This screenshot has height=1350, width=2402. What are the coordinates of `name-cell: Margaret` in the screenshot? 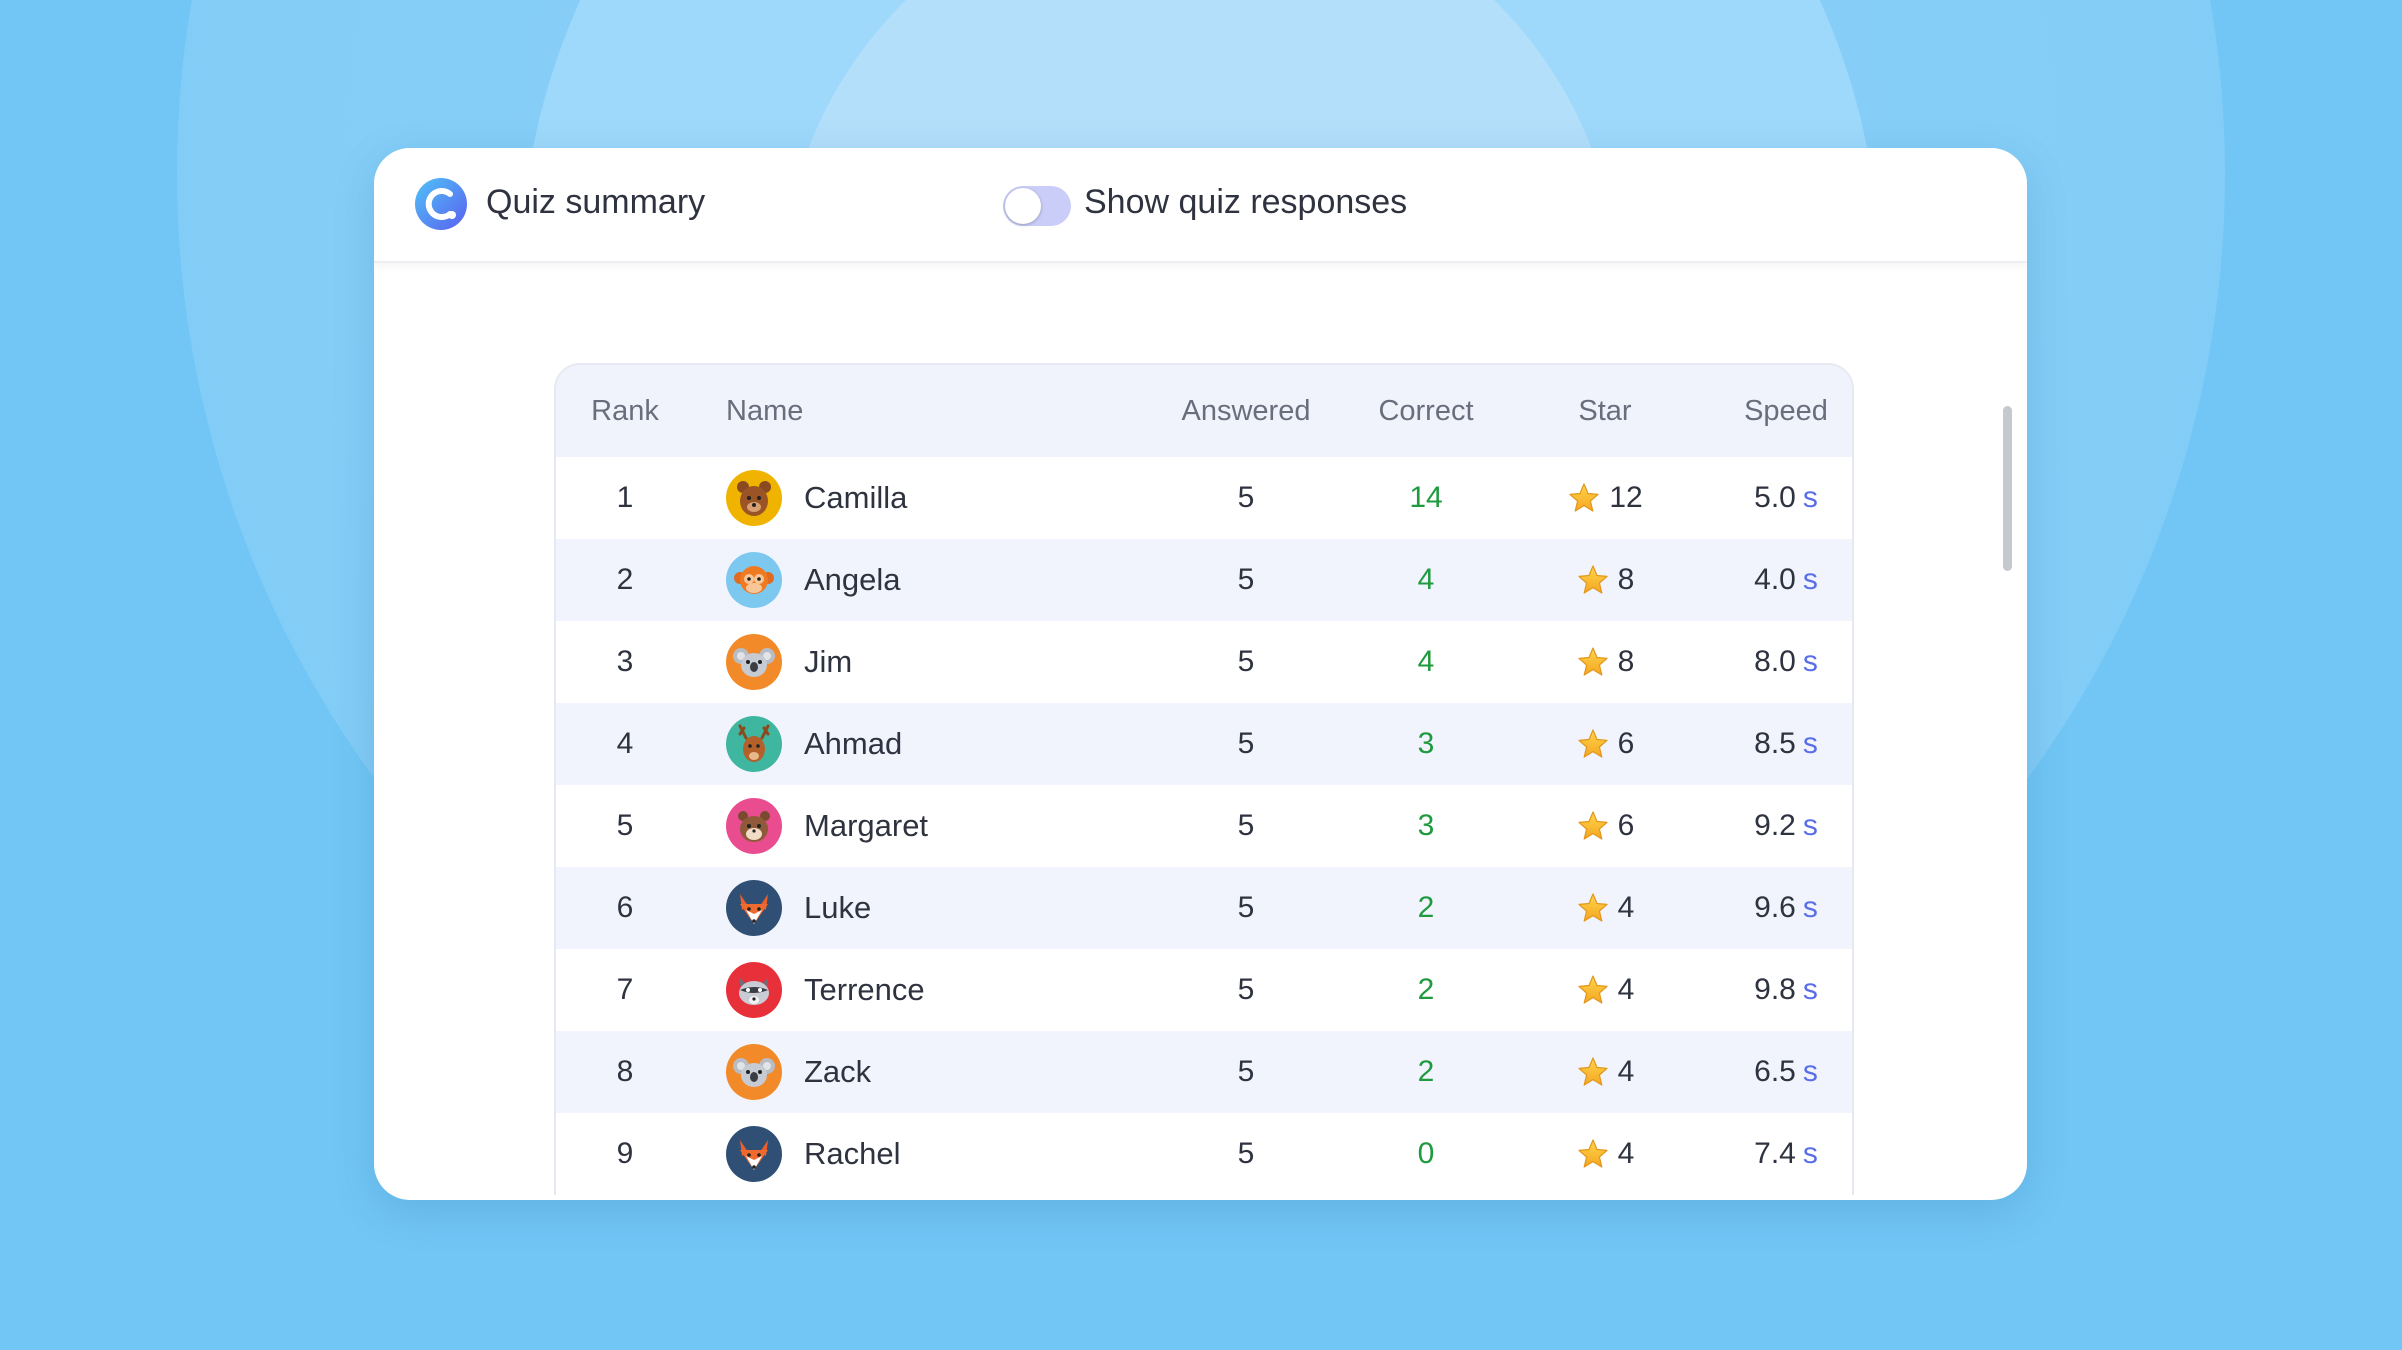 It's located at (926, 826).